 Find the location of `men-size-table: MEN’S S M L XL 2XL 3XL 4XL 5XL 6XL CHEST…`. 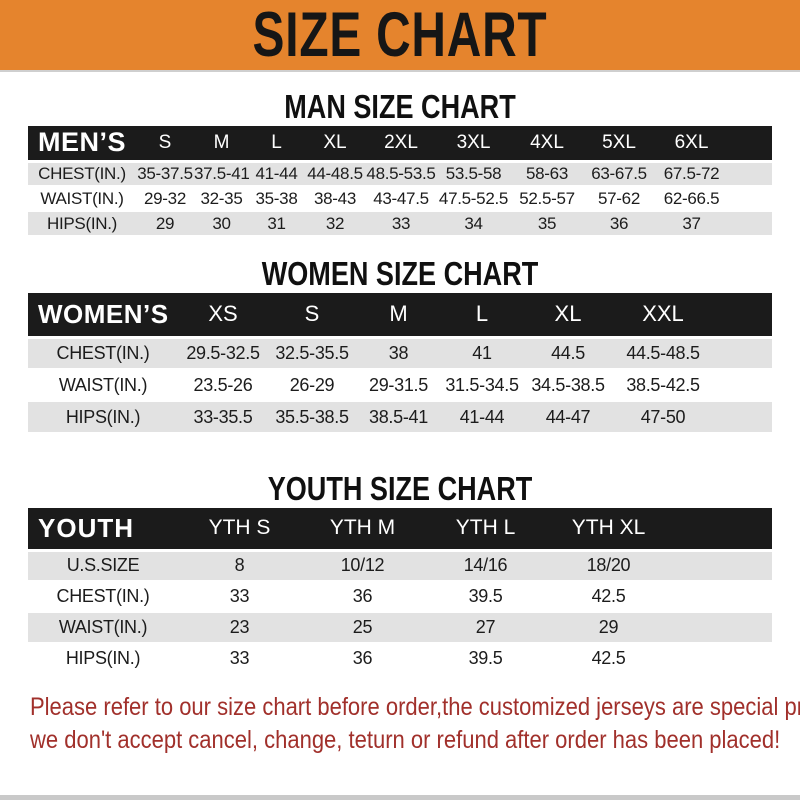

men-size-table: MEN’S S M L XL 2XL 3XL 4XL 5XL 6XL CHEST… is located at coordinates (400, 181).